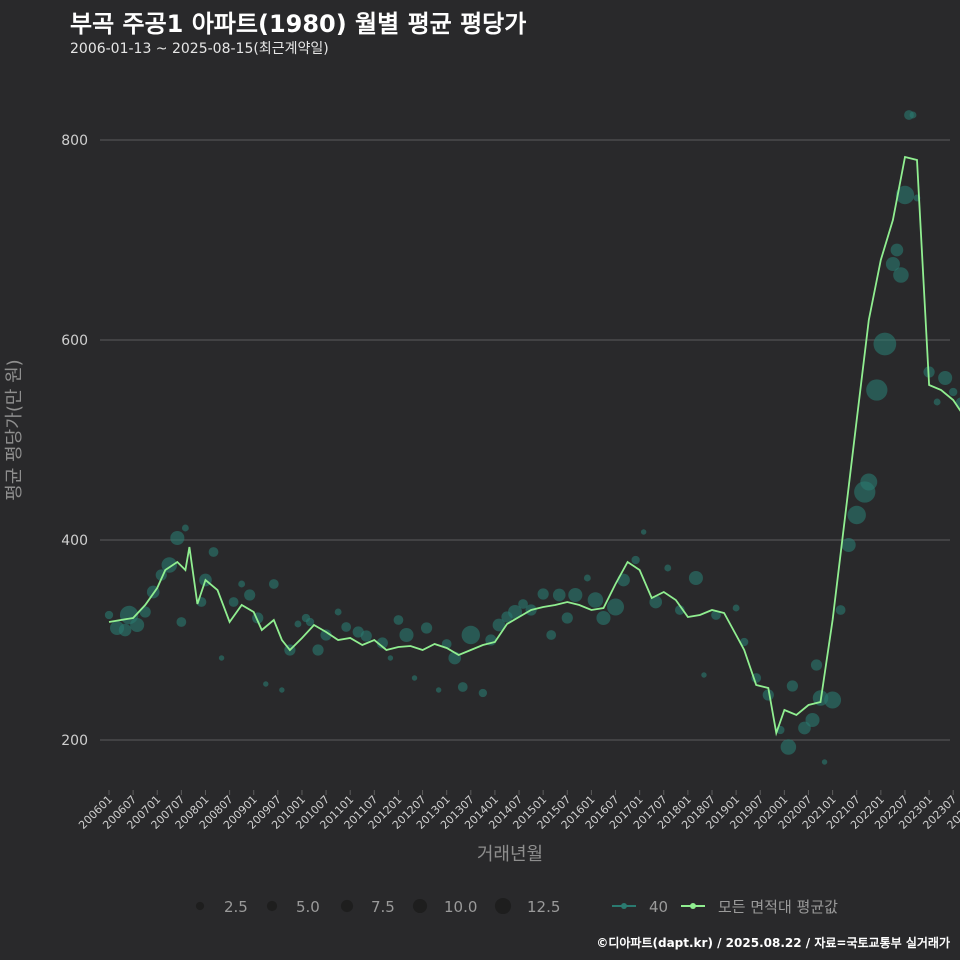 The image size is (960, 960). Describe the element at coordinates (298, 24) in the screenshot. I see `chart-title: 부곡 주공1 아파트(1980) 월별 평균 평당가` at that location.